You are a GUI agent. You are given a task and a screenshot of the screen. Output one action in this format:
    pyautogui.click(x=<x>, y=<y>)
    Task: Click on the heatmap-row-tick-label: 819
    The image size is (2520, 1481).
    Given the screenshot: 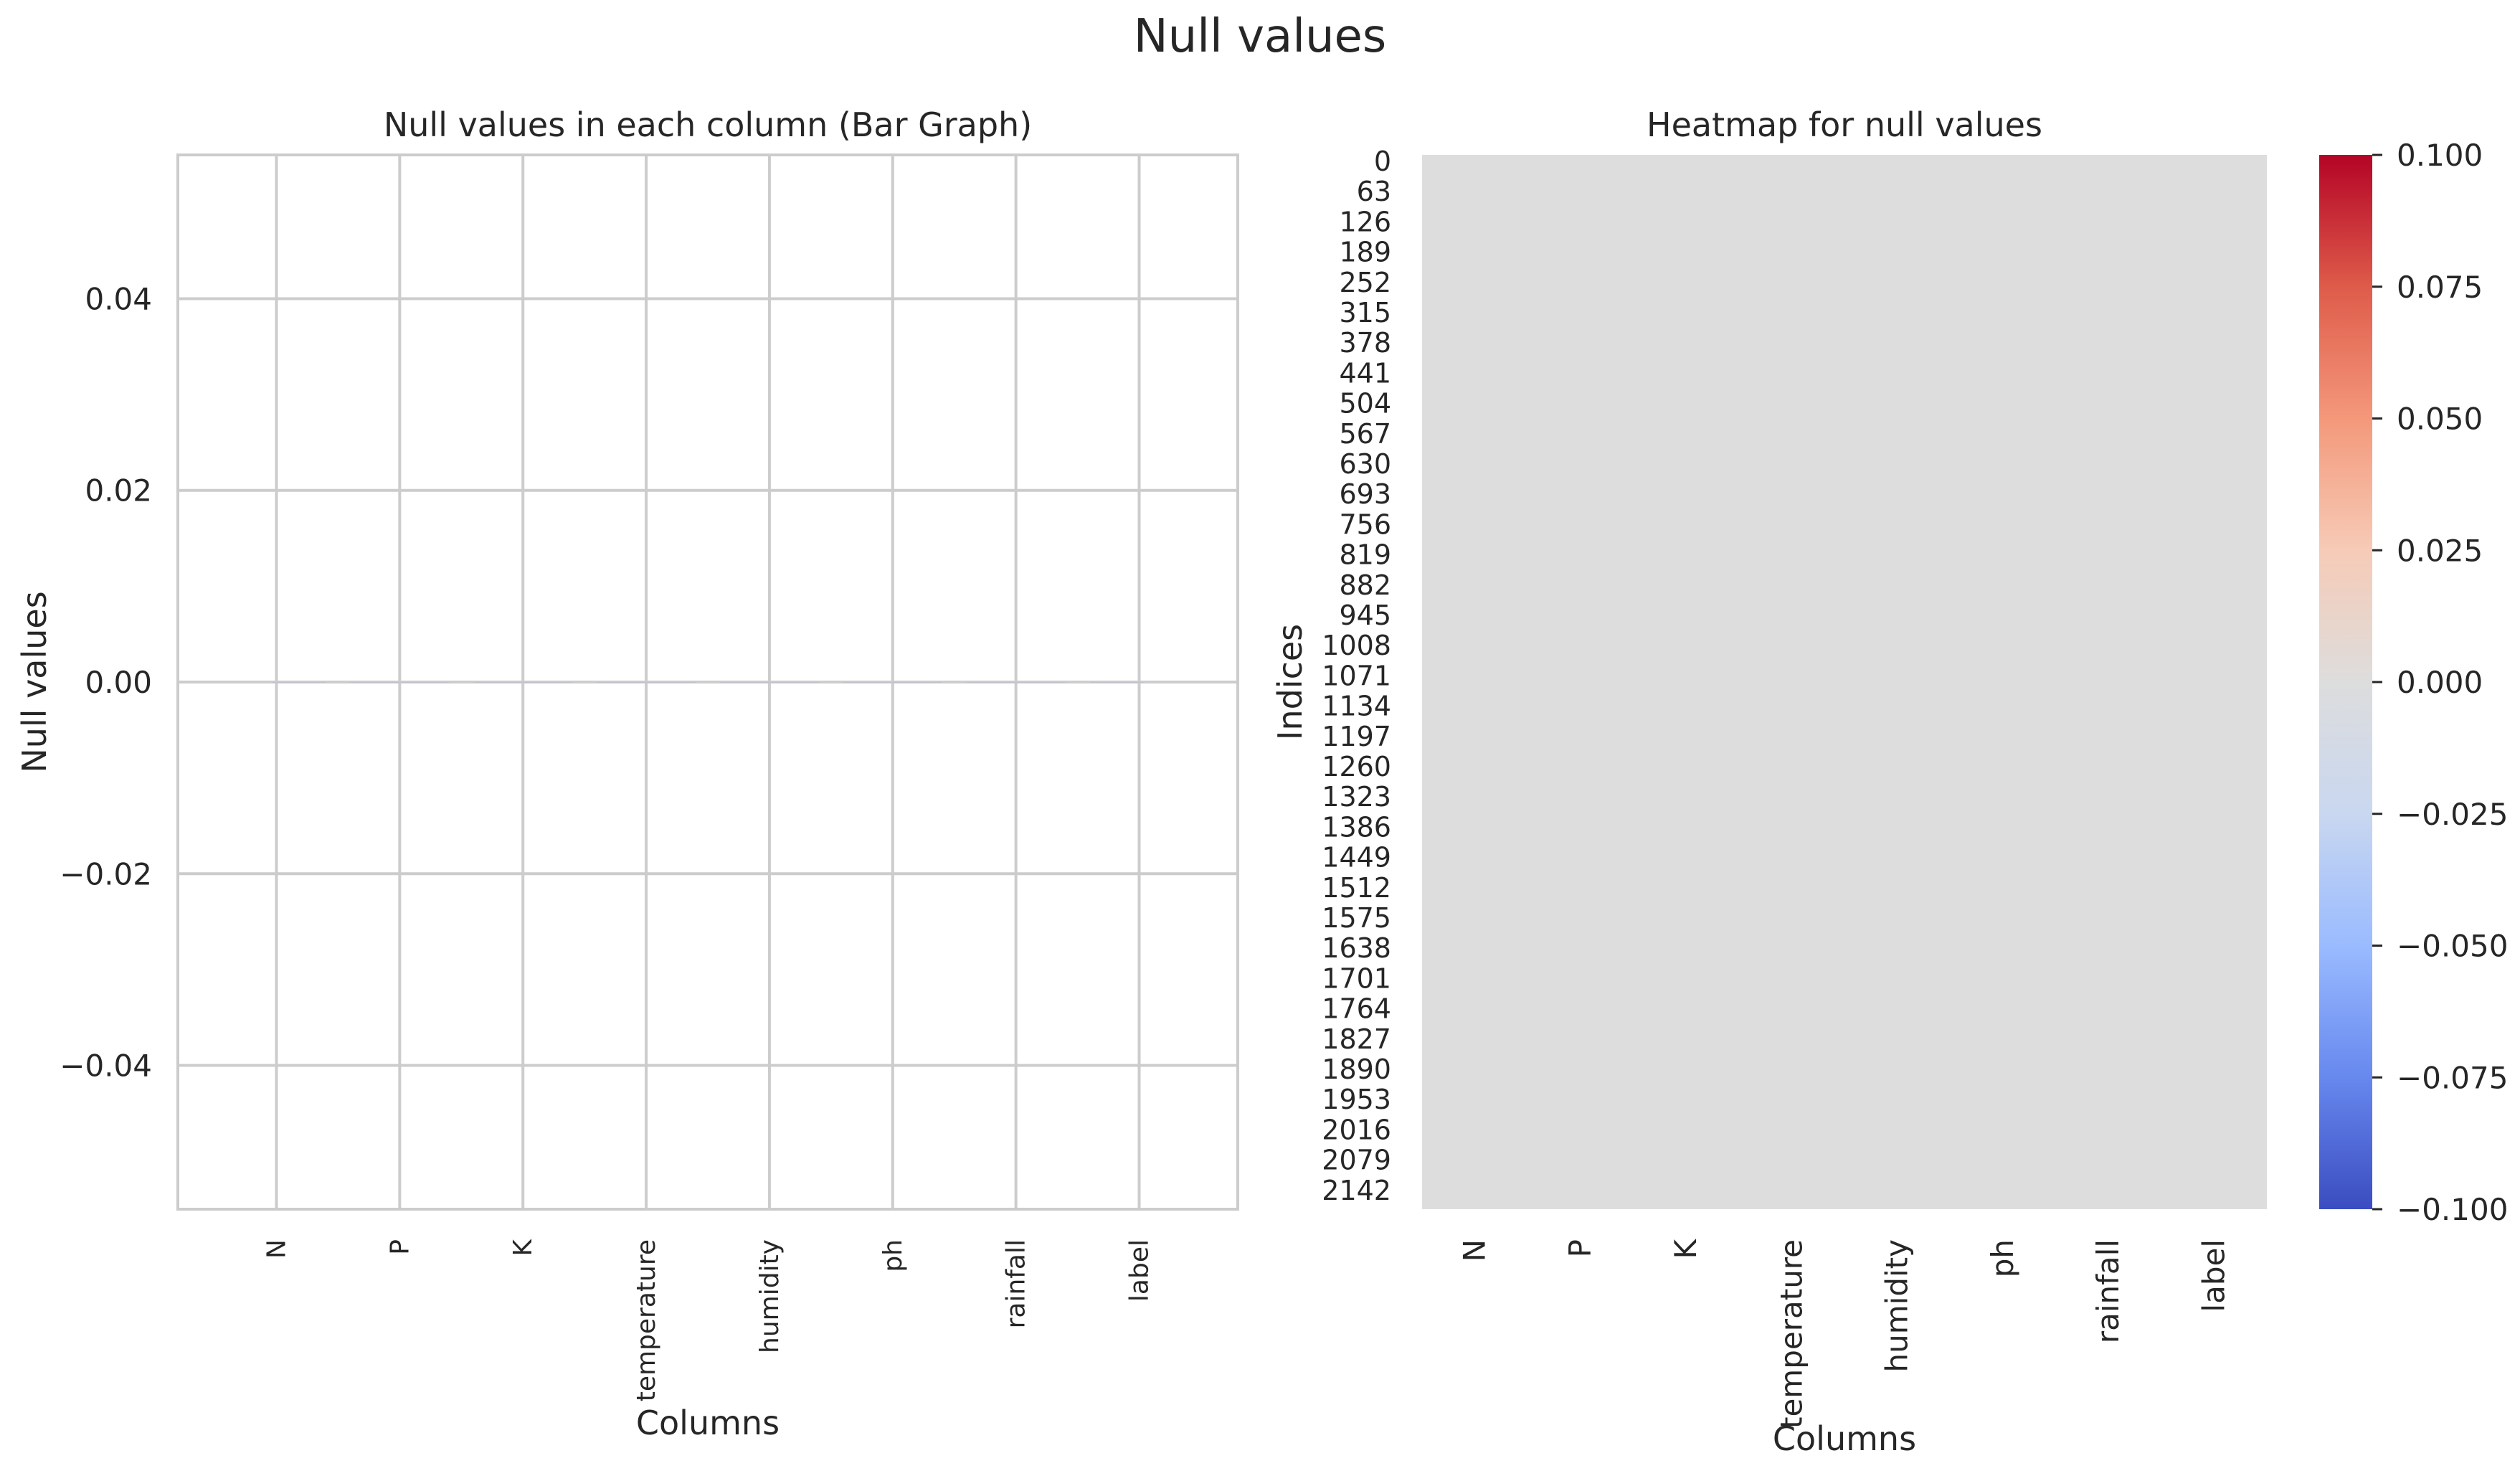 What is the action you would take?
    pyautogui.click(x=1365, y=555)
    